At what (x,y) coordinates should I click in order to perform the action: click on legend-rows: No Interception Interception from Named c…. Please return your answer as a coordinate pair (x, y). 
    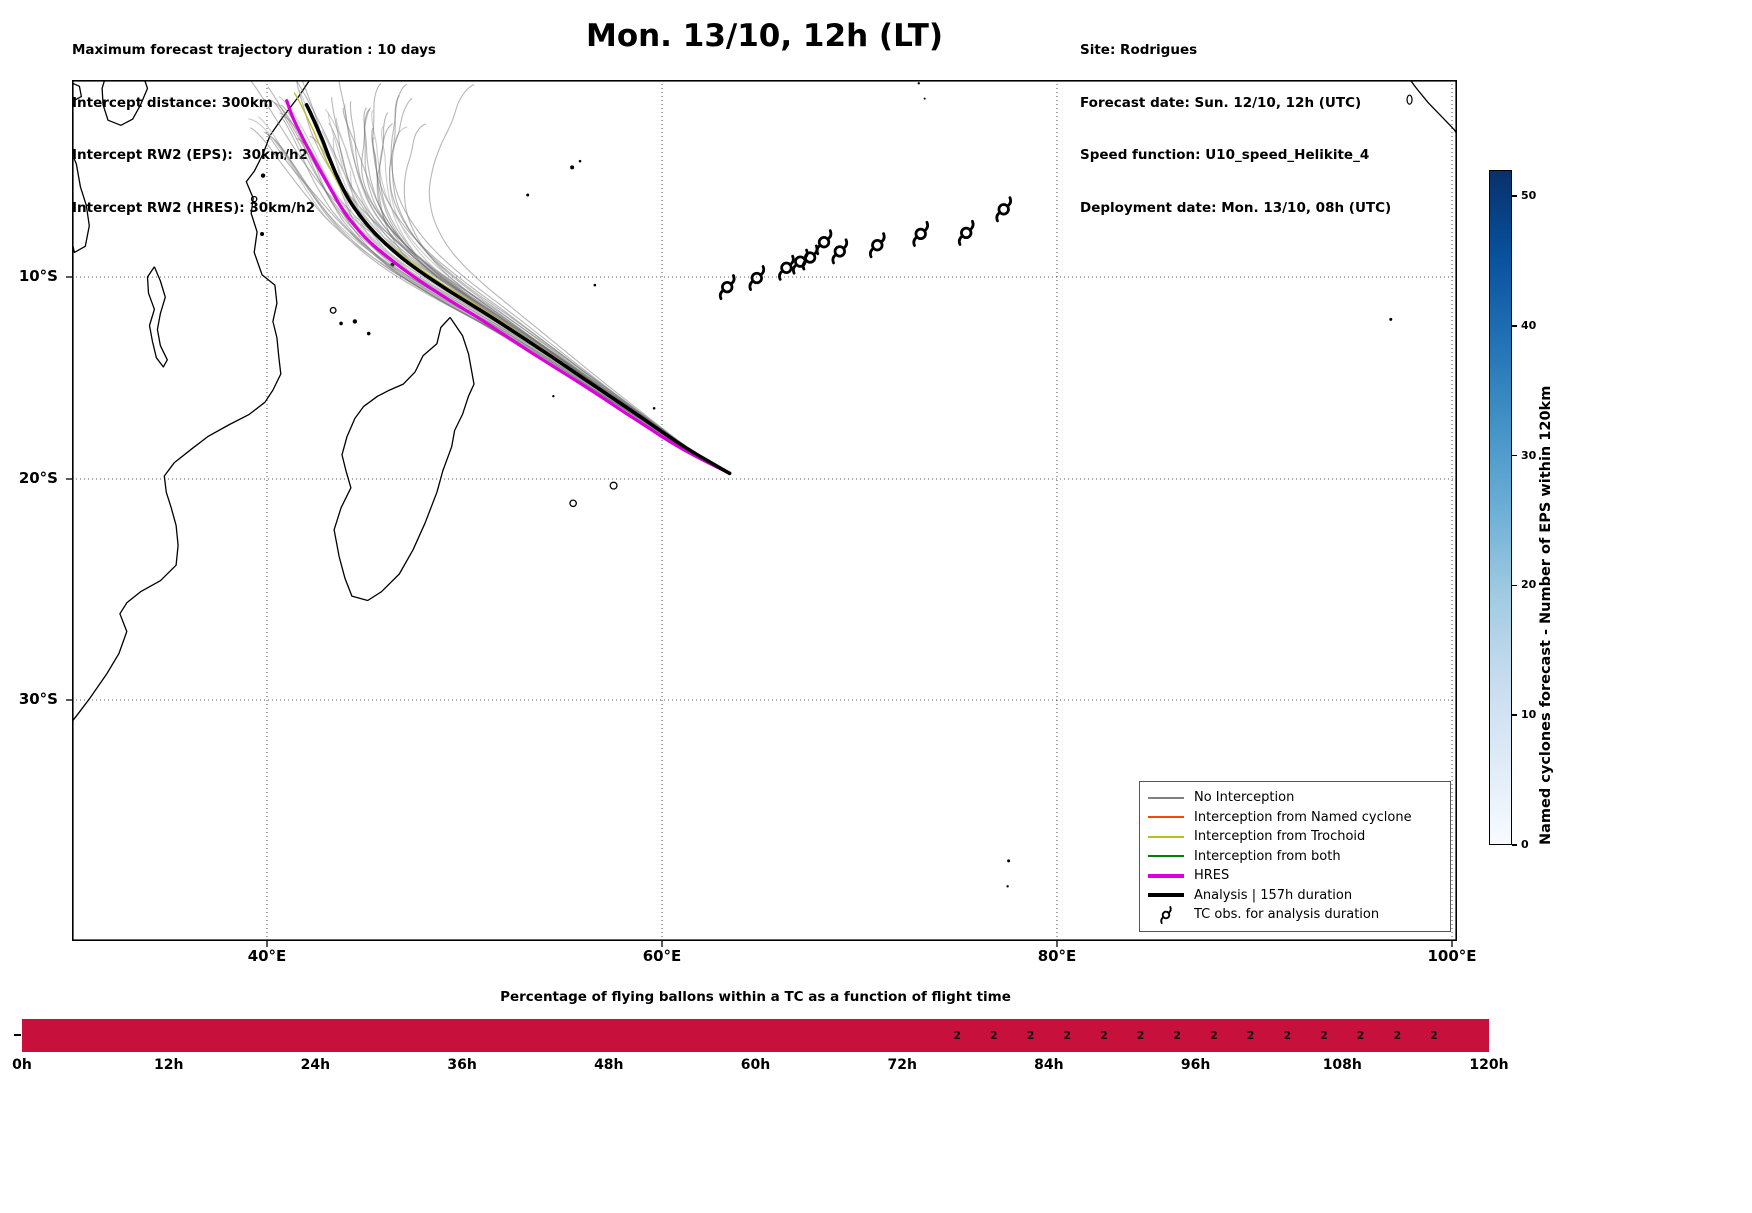
    Looking at the image, I should click on (1294, 856).